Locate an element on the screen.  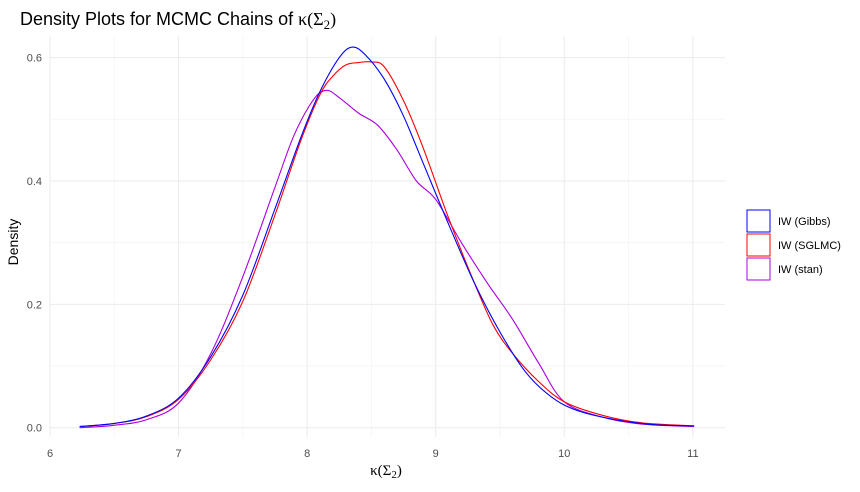
y-axis-title: Density is located at coordinates (13, 242).